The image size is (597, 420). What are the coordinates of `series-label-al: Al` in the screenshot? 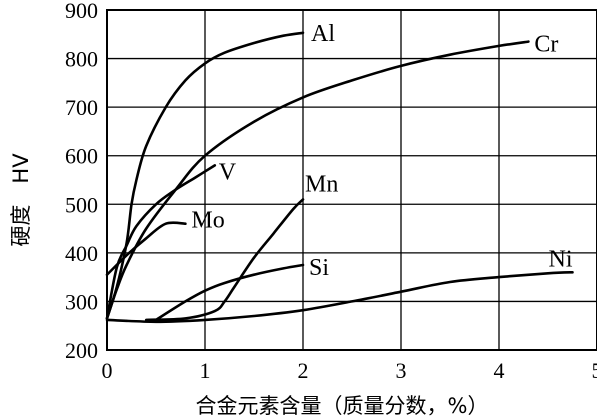 It's located at (323, 34).